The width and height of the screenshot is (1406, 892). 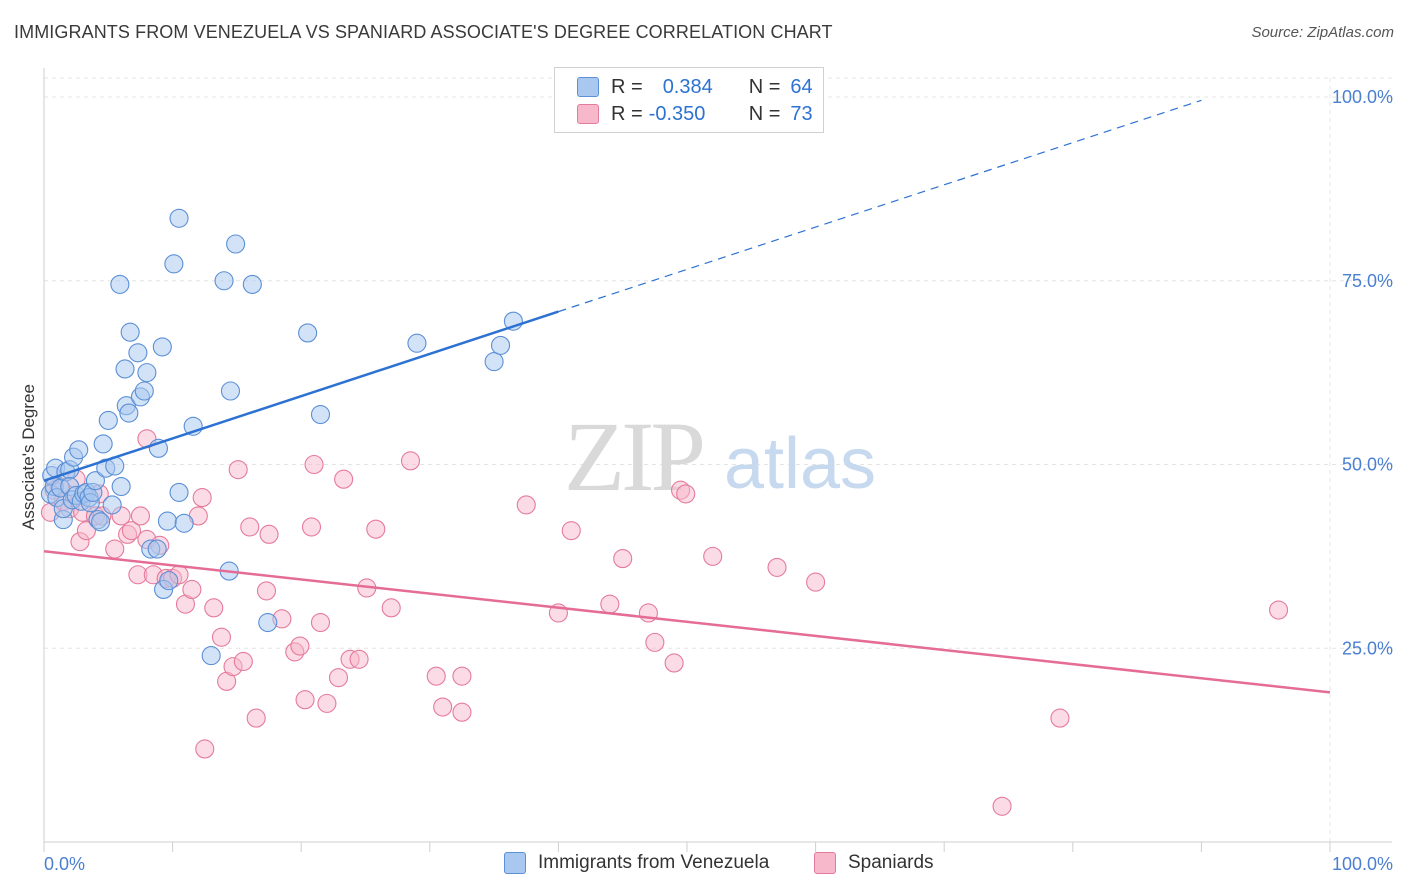 What do you see at coordinates (801, 86) in the screenshot?
I see `legend-n-value: 64` at bounding box center [801, 86].